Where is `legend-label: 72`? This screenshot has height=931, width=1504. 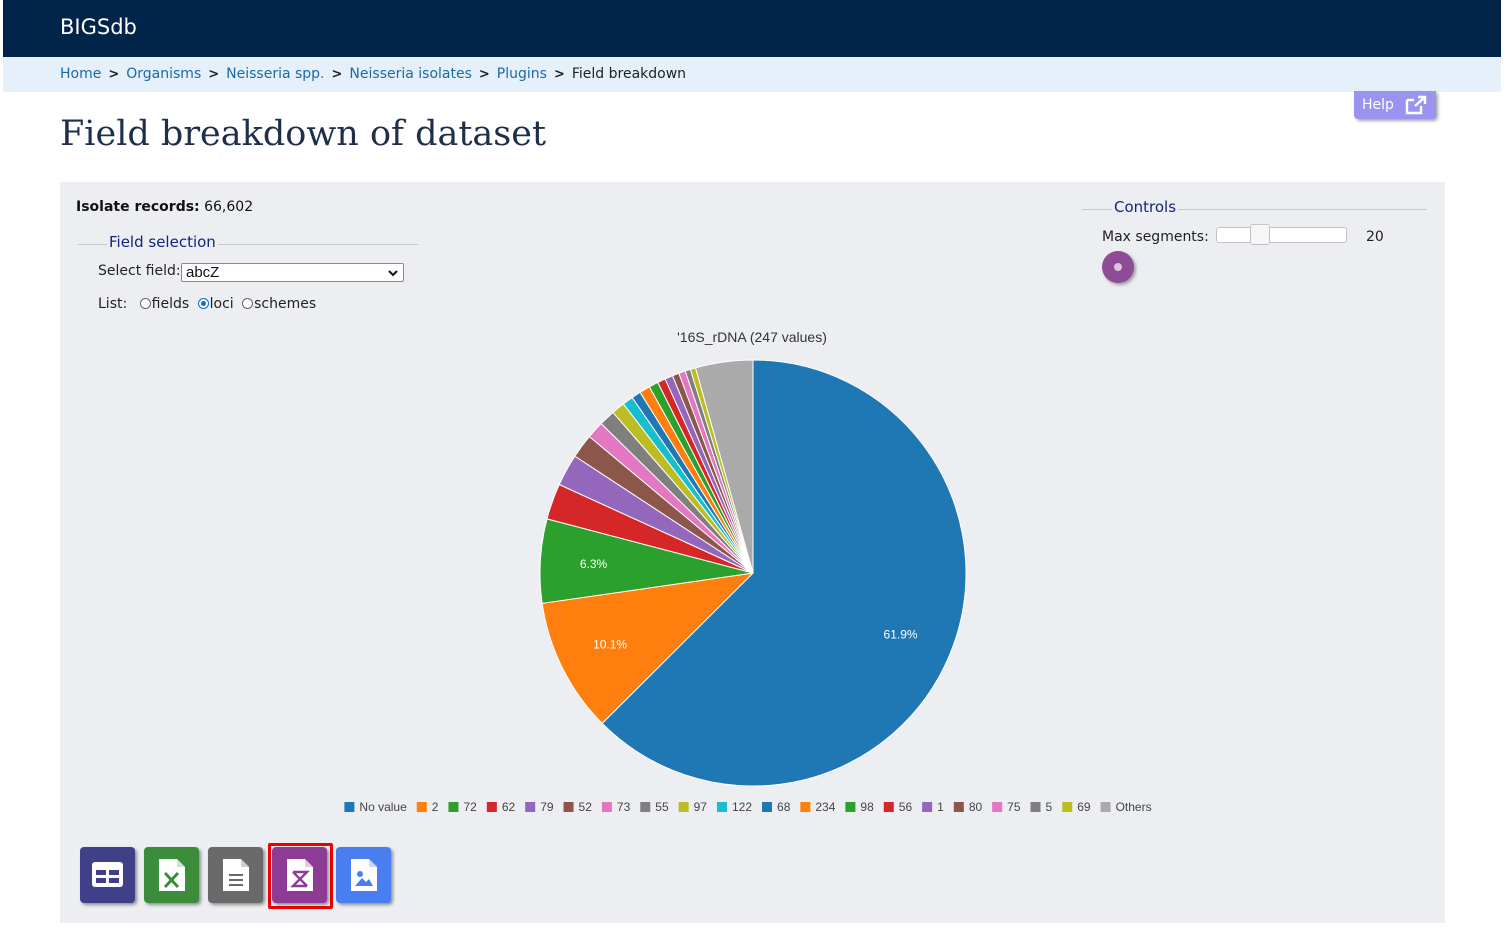
legend-label: 72 is located at coordinates (470, 807).